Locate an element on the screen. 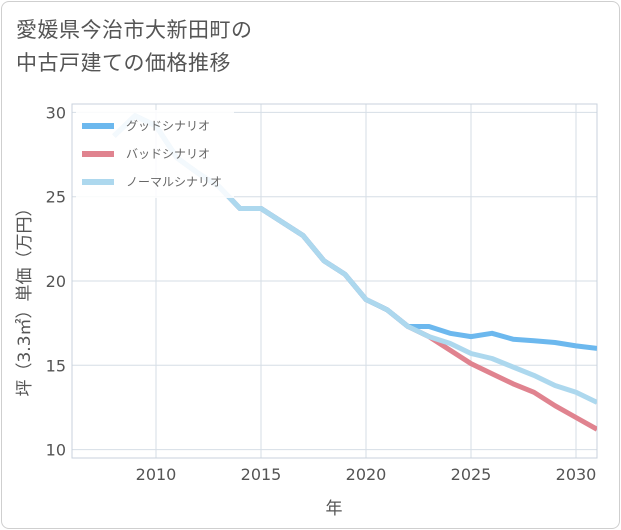  legend-label: ノーマルシナリオ is located at coordinates (174, 182).